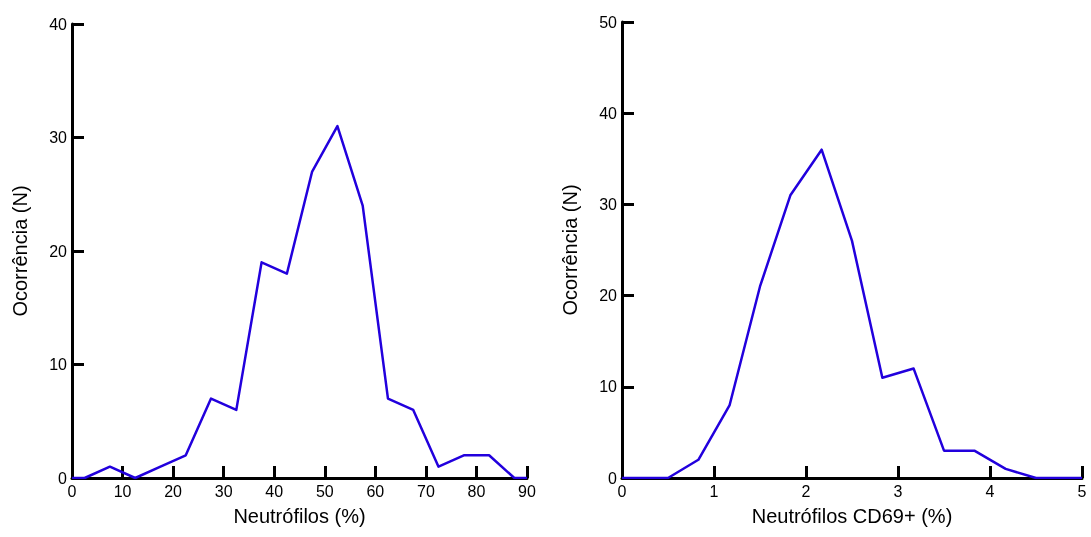 Image resolution: width=1091 pixels, height=537 pixels. Describe the element at coordinates (274, 491) in the screenshot. I see `x-tick-label: 40` at that location.